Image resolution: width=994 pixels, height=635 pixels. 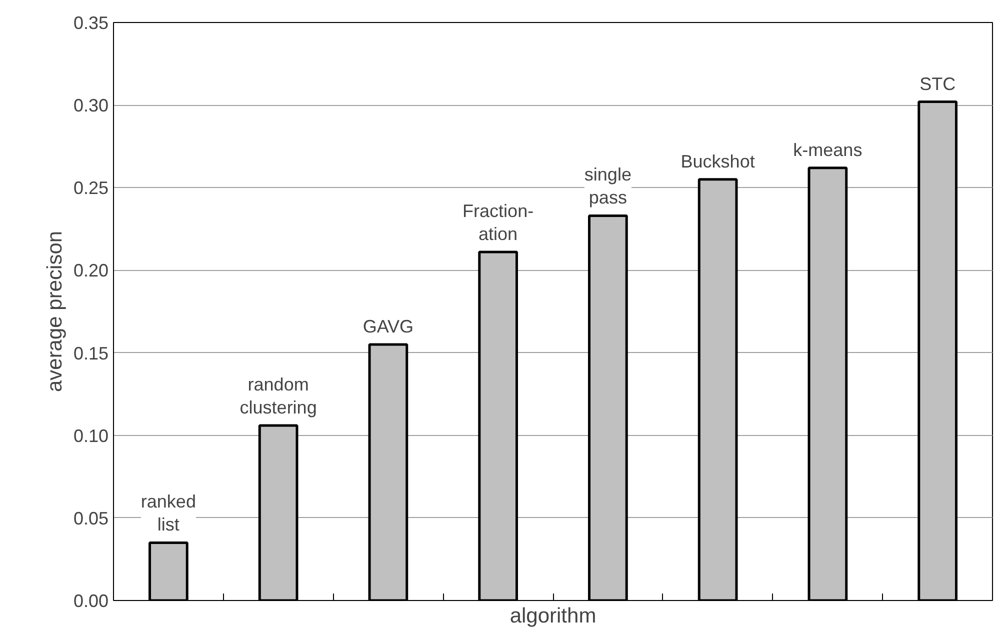 What do you see at coordinates (91, 518) in the screenshot?
I see `y-tick-label: 0.05` at bounding box center [91, 518].